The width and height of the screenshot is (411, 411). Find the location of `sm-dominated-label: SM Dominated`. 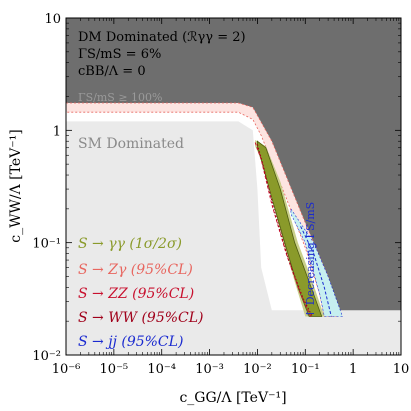

sm-dominated-label: SM Dominated is located at coordinates (131, 144).